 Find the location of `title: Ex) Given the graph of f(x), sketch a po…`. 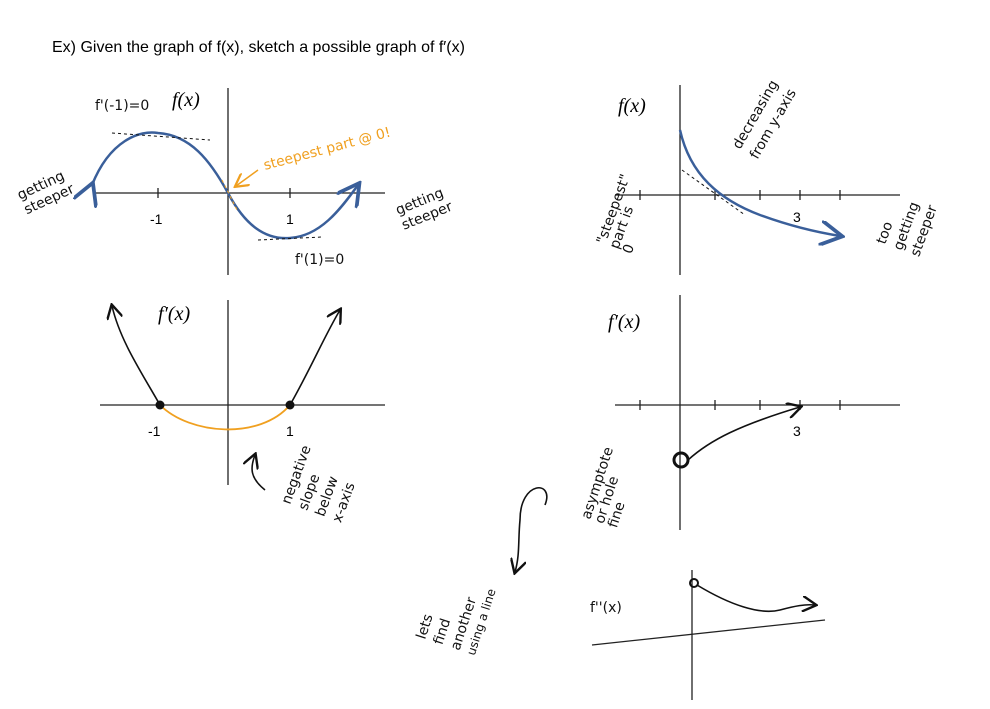

title: Ex) Given the graph of f(x), sketch a po… is located at coordinates (258, 47).